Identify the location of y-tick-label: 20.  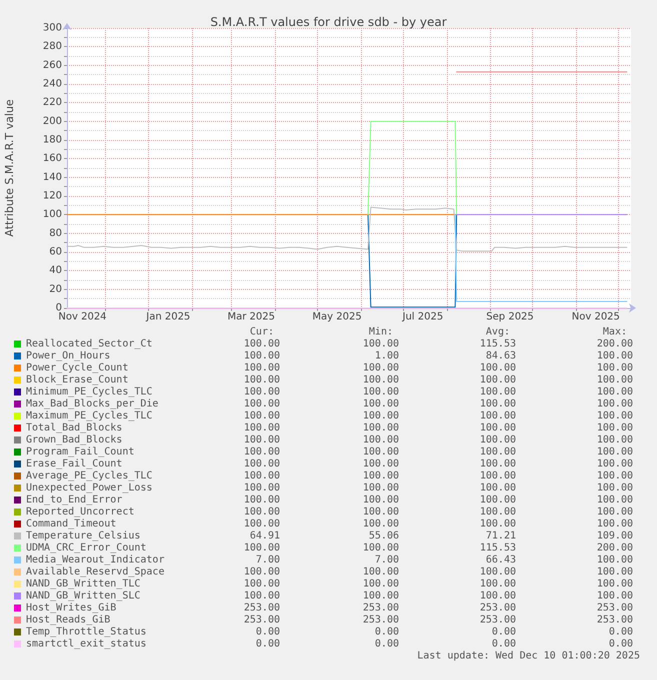
(55, 289).